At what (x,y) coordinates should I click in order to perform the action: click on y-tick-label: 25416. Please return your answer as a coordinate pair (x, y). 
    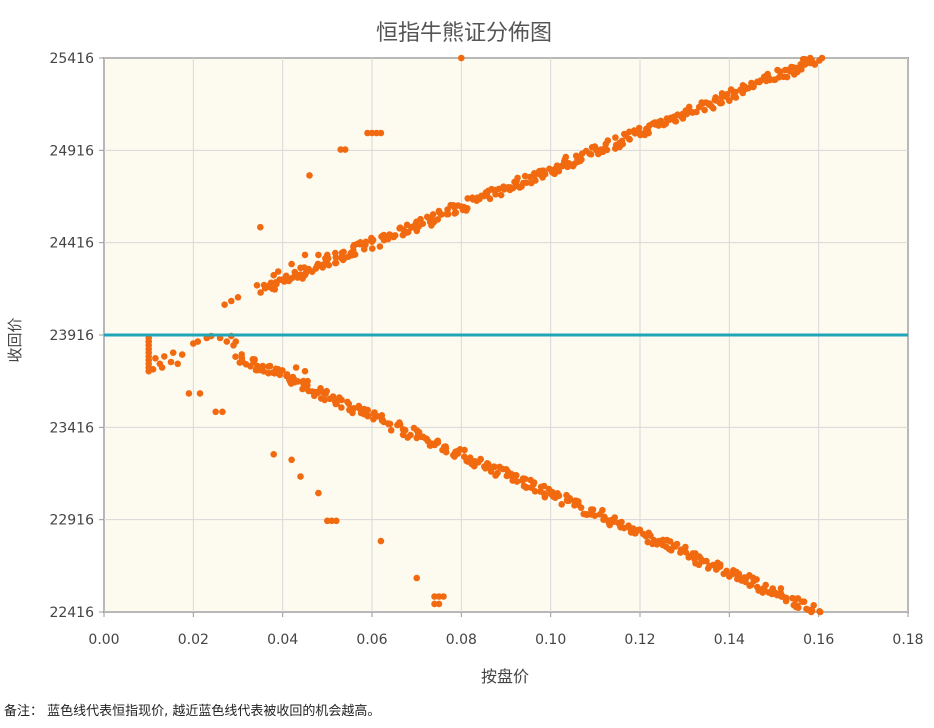
    Looking at the image, I should click on (71, 59).